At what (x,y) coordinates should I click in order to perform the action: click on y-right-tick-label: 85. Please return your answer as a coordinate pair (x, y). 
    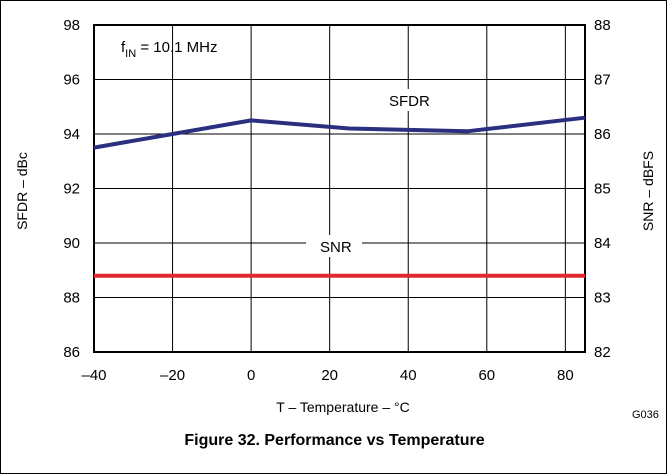
    Looking at the image, I should click on (602, 189).